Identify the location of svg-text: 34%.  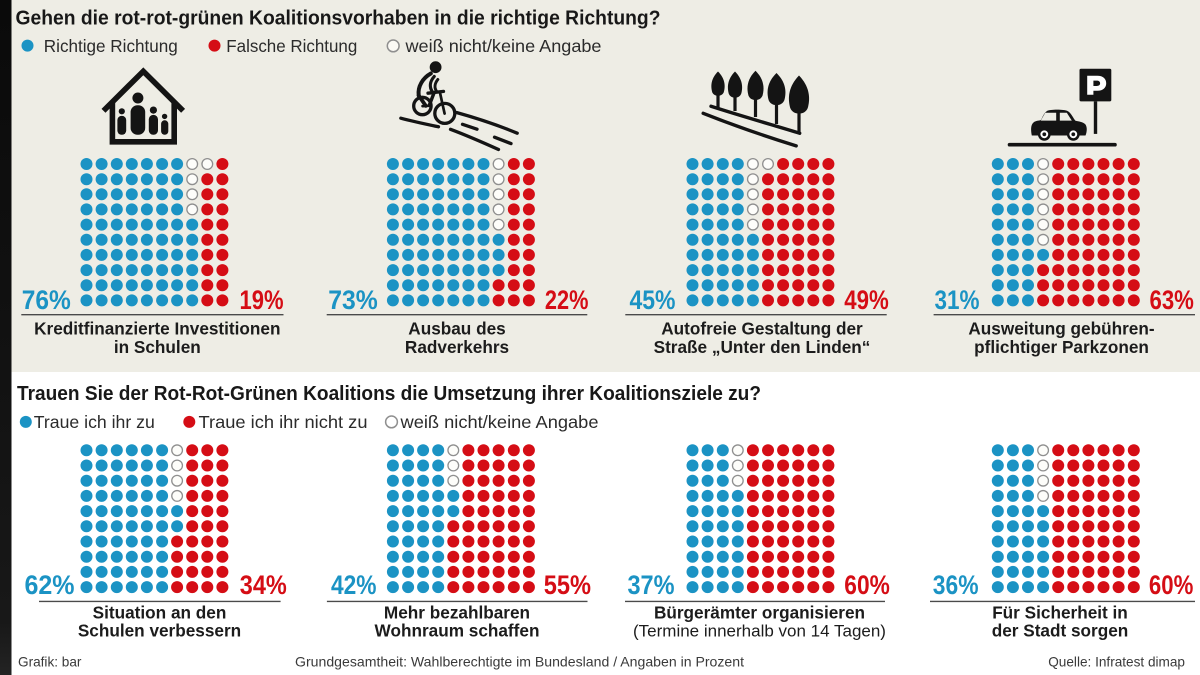
(263, 585).